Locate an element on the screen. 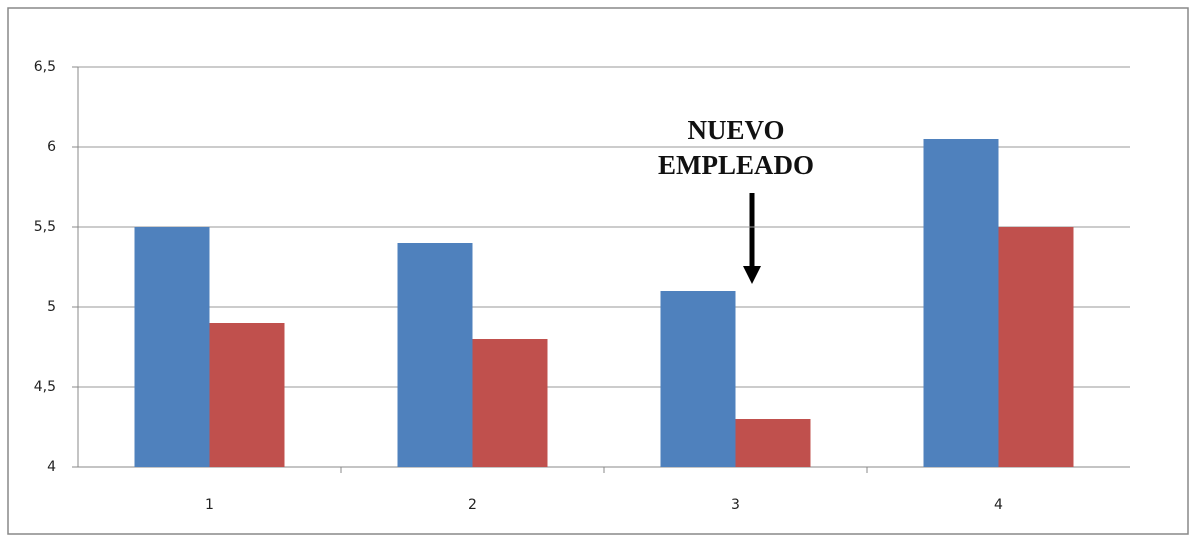  y-tick-label: 4 is located at coordinates (51, 467).